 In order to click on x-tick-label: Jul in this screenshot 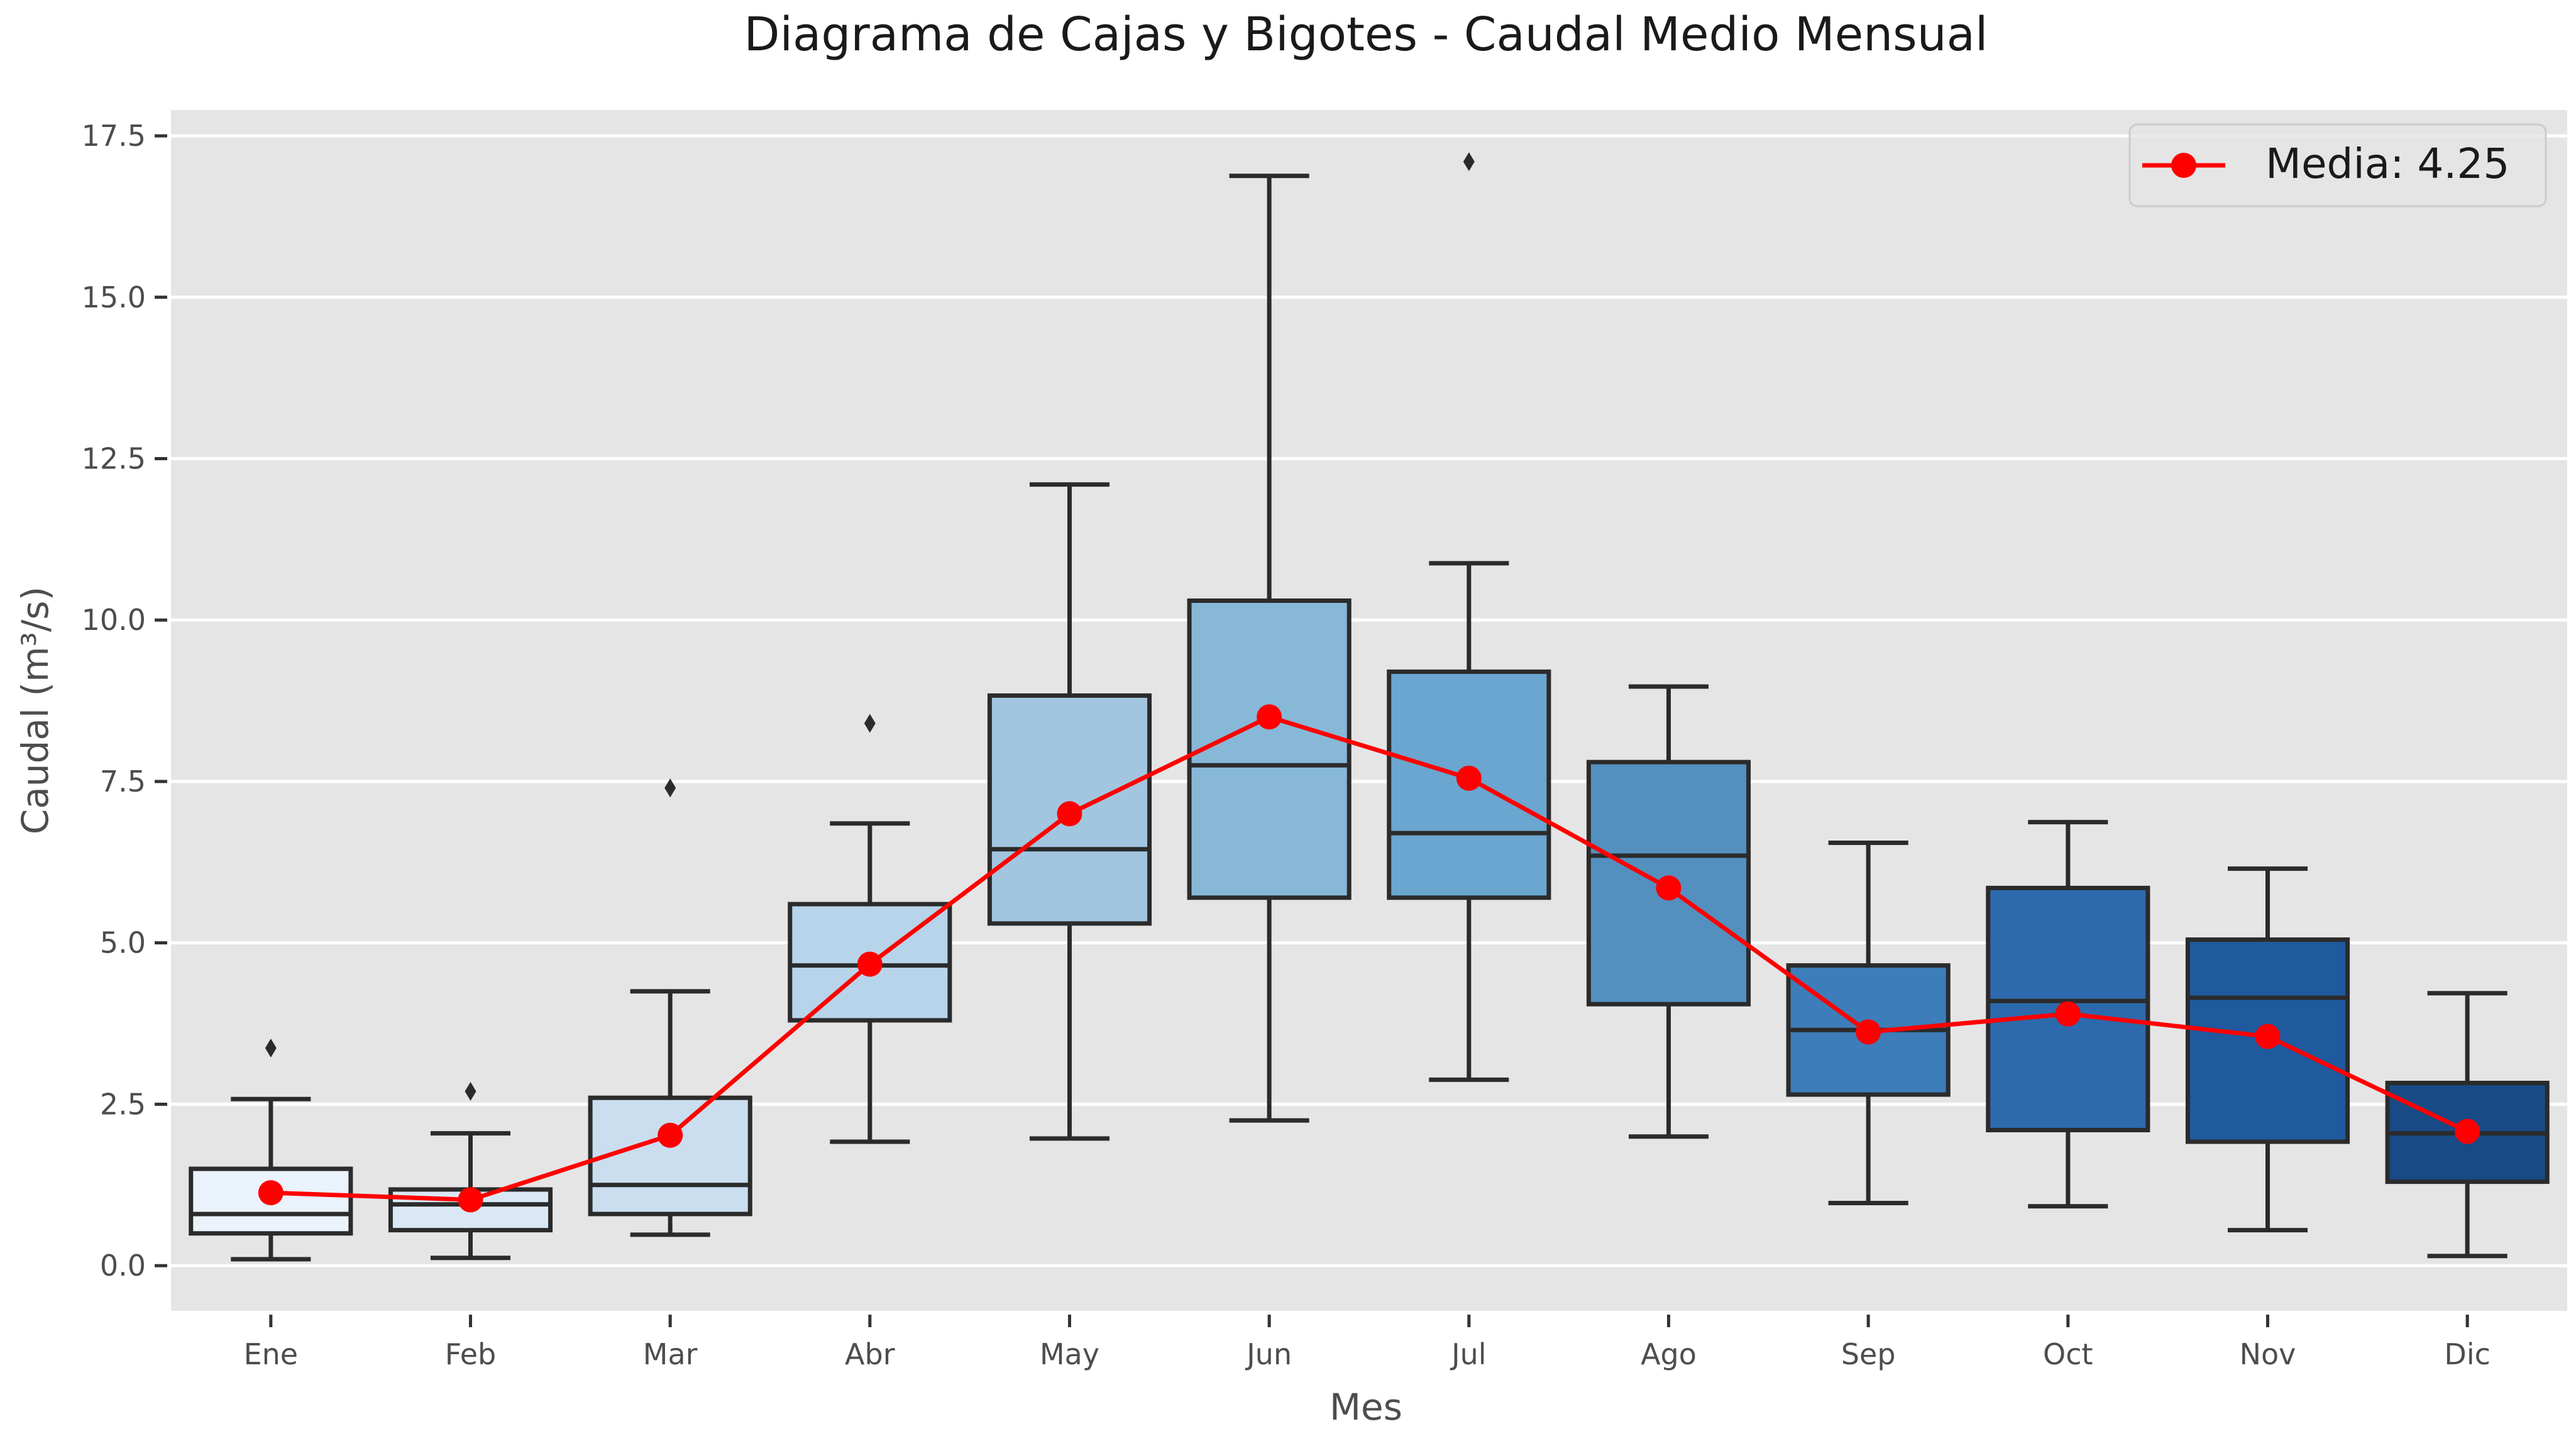, I will do `click(1469, 1354)`.